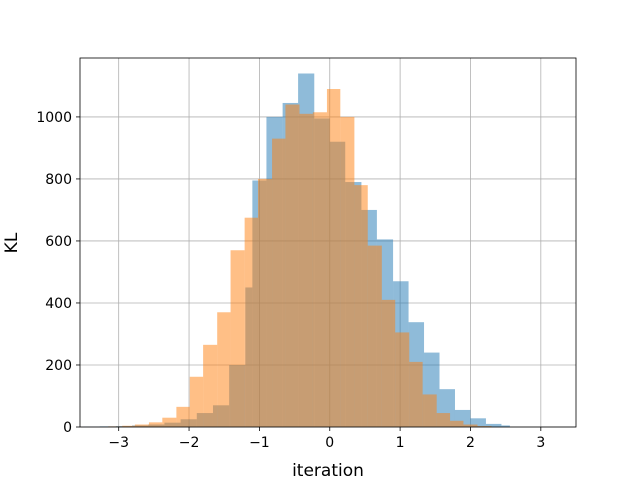 The height and width of the screenshot is (480, 640). Describe the element at coordinates (58, 273) in the screenshot. I see `y-axis-ticks: 0 200 400 600 800 1000` at that location.